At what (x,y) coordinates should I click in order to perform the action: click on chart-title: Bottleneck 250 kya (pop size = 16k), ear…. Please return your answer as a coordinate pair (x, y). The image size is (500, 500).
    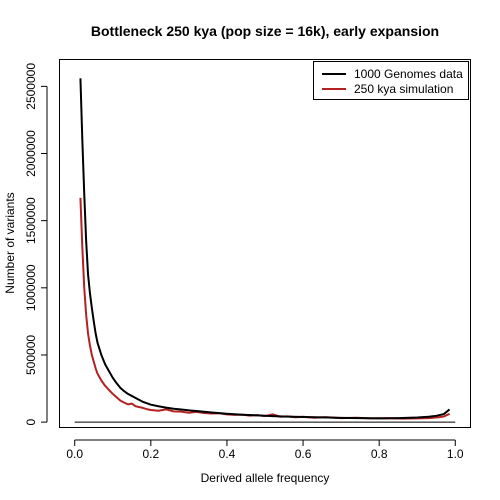
    Looking at the image, I should click on (265, 31).